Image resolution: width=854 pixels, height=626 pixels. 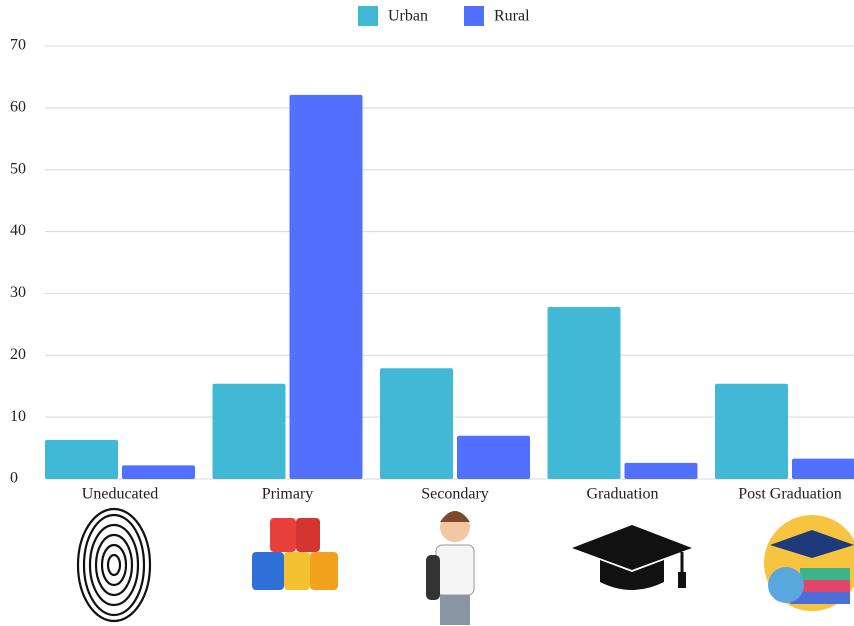 I want to click on y-tick-label: 40, so click(x=18, y=230).